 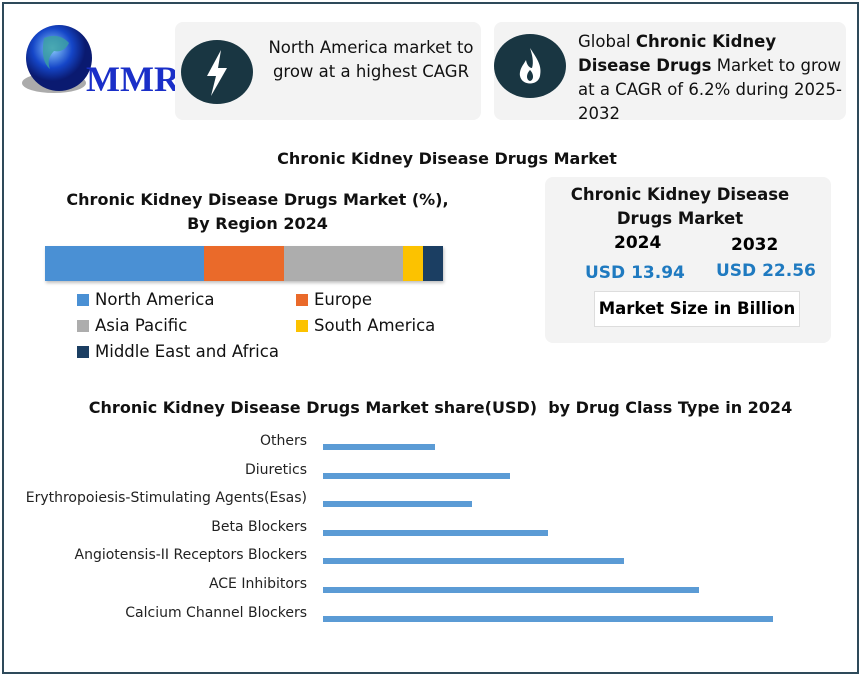 I want to click on value-2024: USD 13.94, so click(x=635, y=273).